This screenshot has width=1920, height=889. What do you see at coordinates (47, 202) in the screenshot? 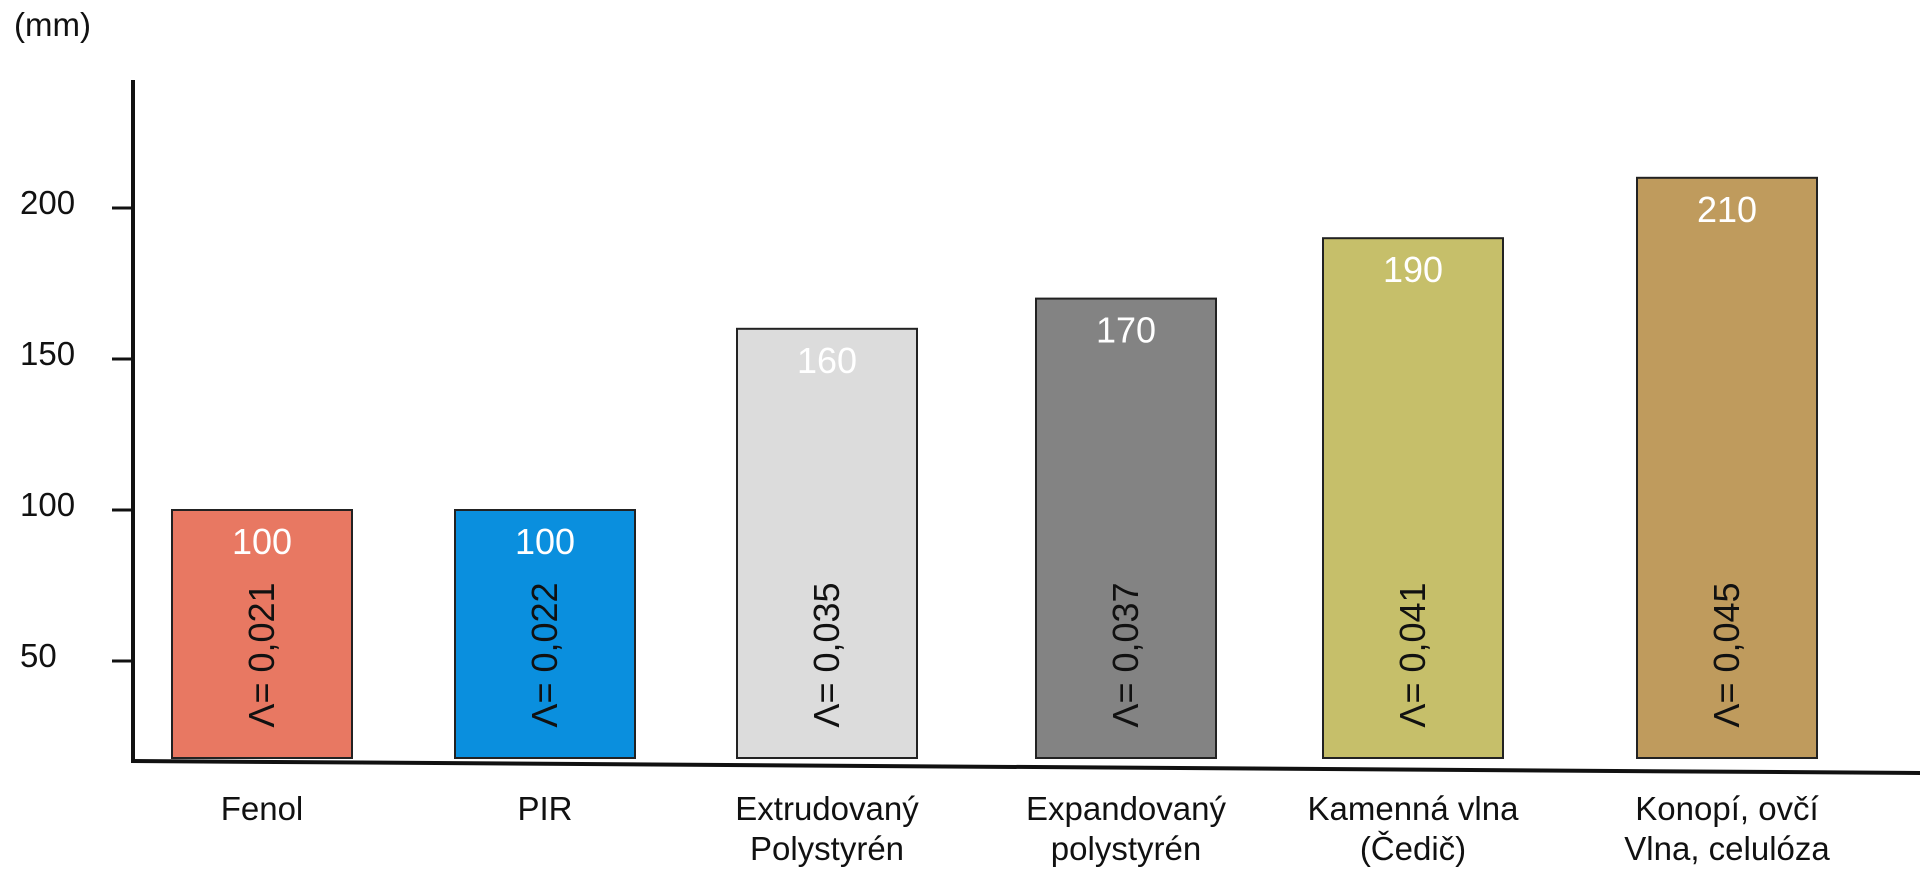
I see `y-tick-label-200: 200` at bounding box center [47, 202].